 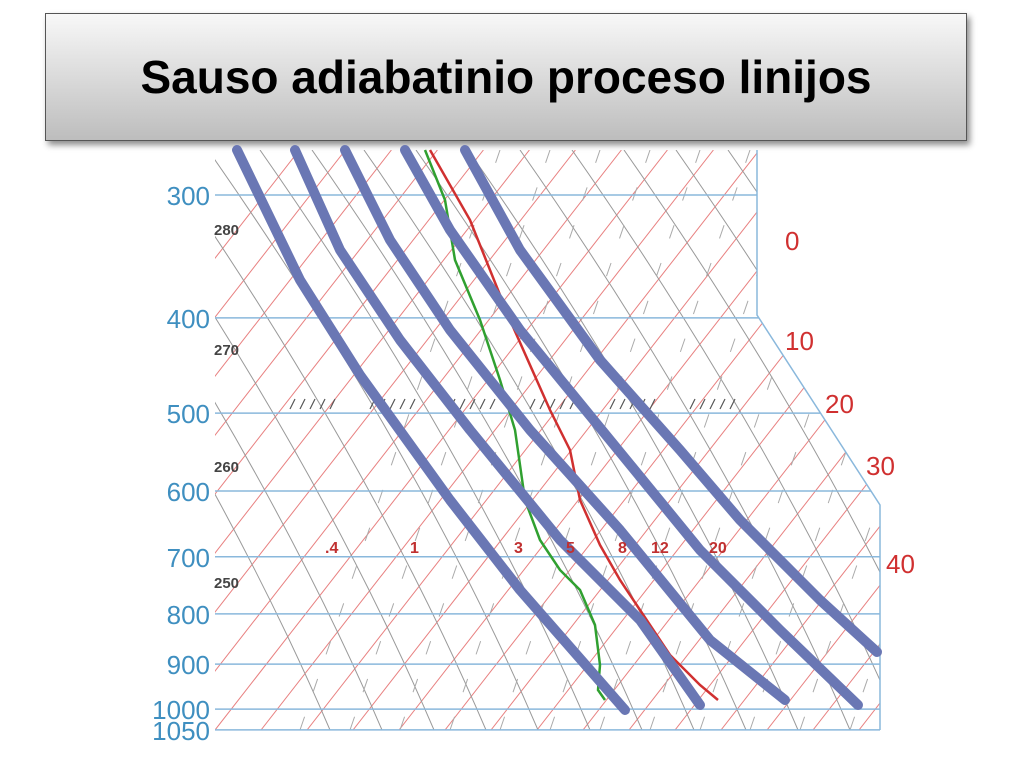 I want to click on dewpoint-profile, so click(x=515, y=425).